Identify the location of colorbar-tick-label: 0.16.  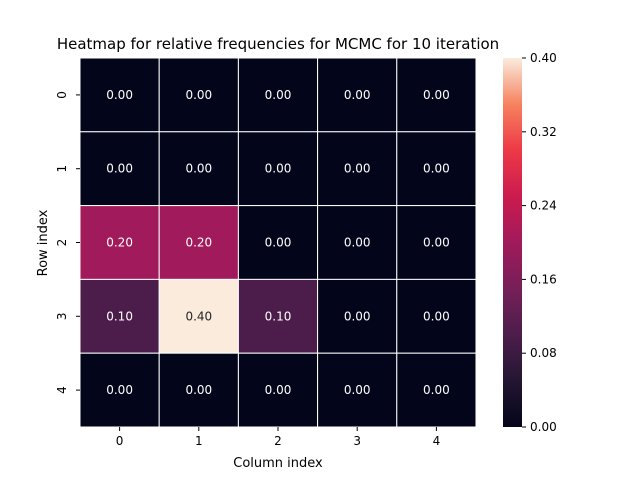
(543, 279).